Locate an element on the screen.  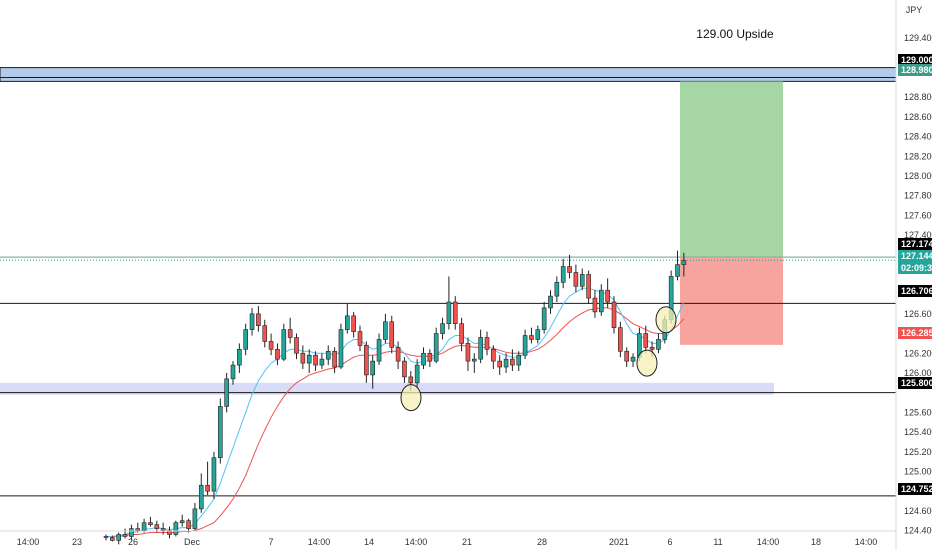
price-tick-label: 128.600 is located at coordinates (918, 117).